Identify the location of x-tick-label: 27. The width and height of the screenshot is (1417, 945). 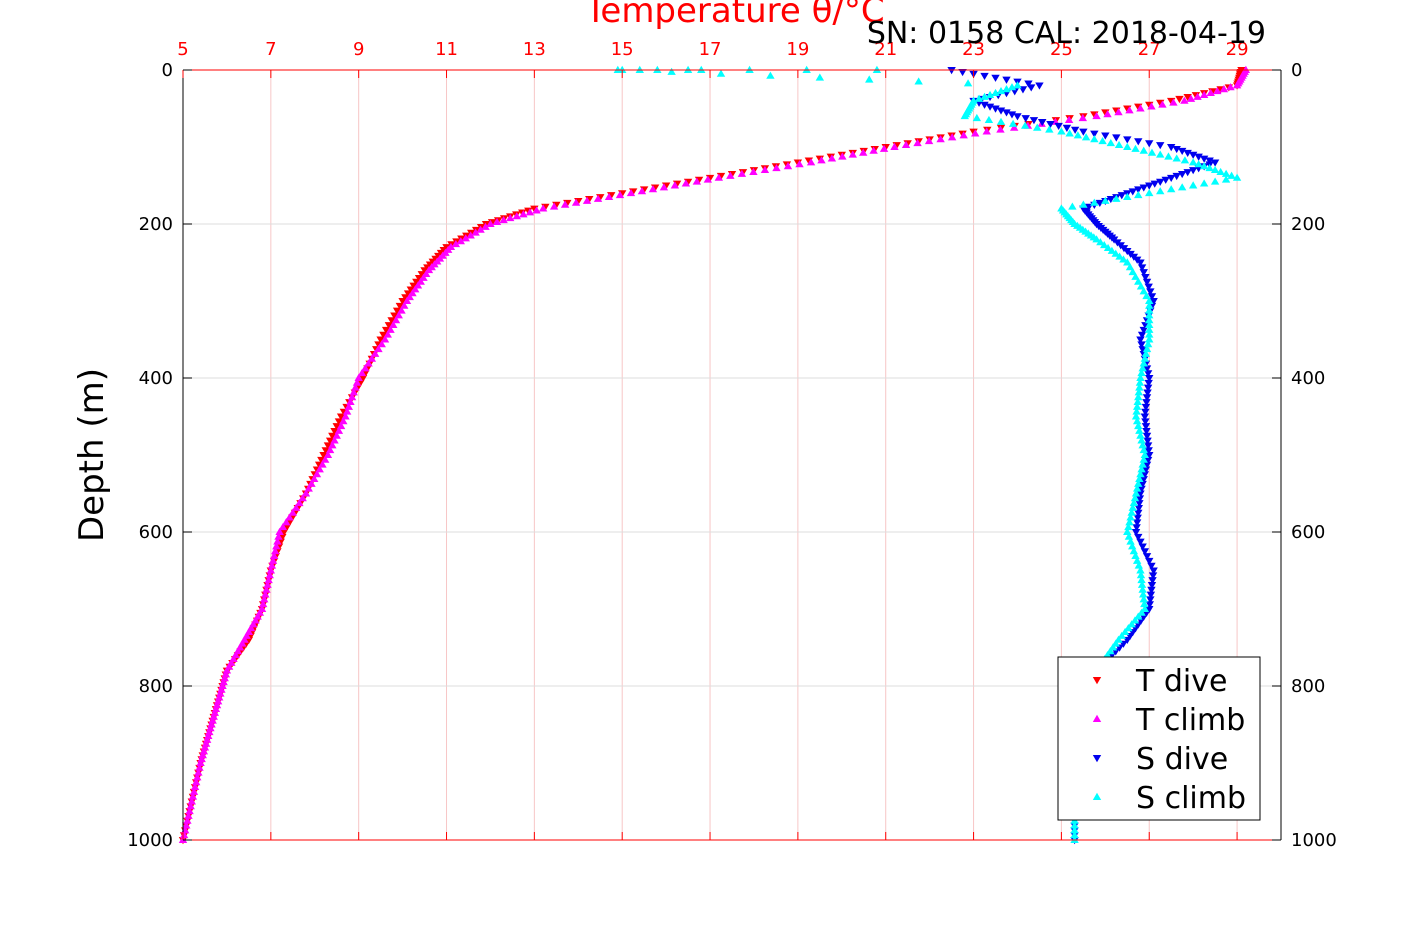
(1149, 49).